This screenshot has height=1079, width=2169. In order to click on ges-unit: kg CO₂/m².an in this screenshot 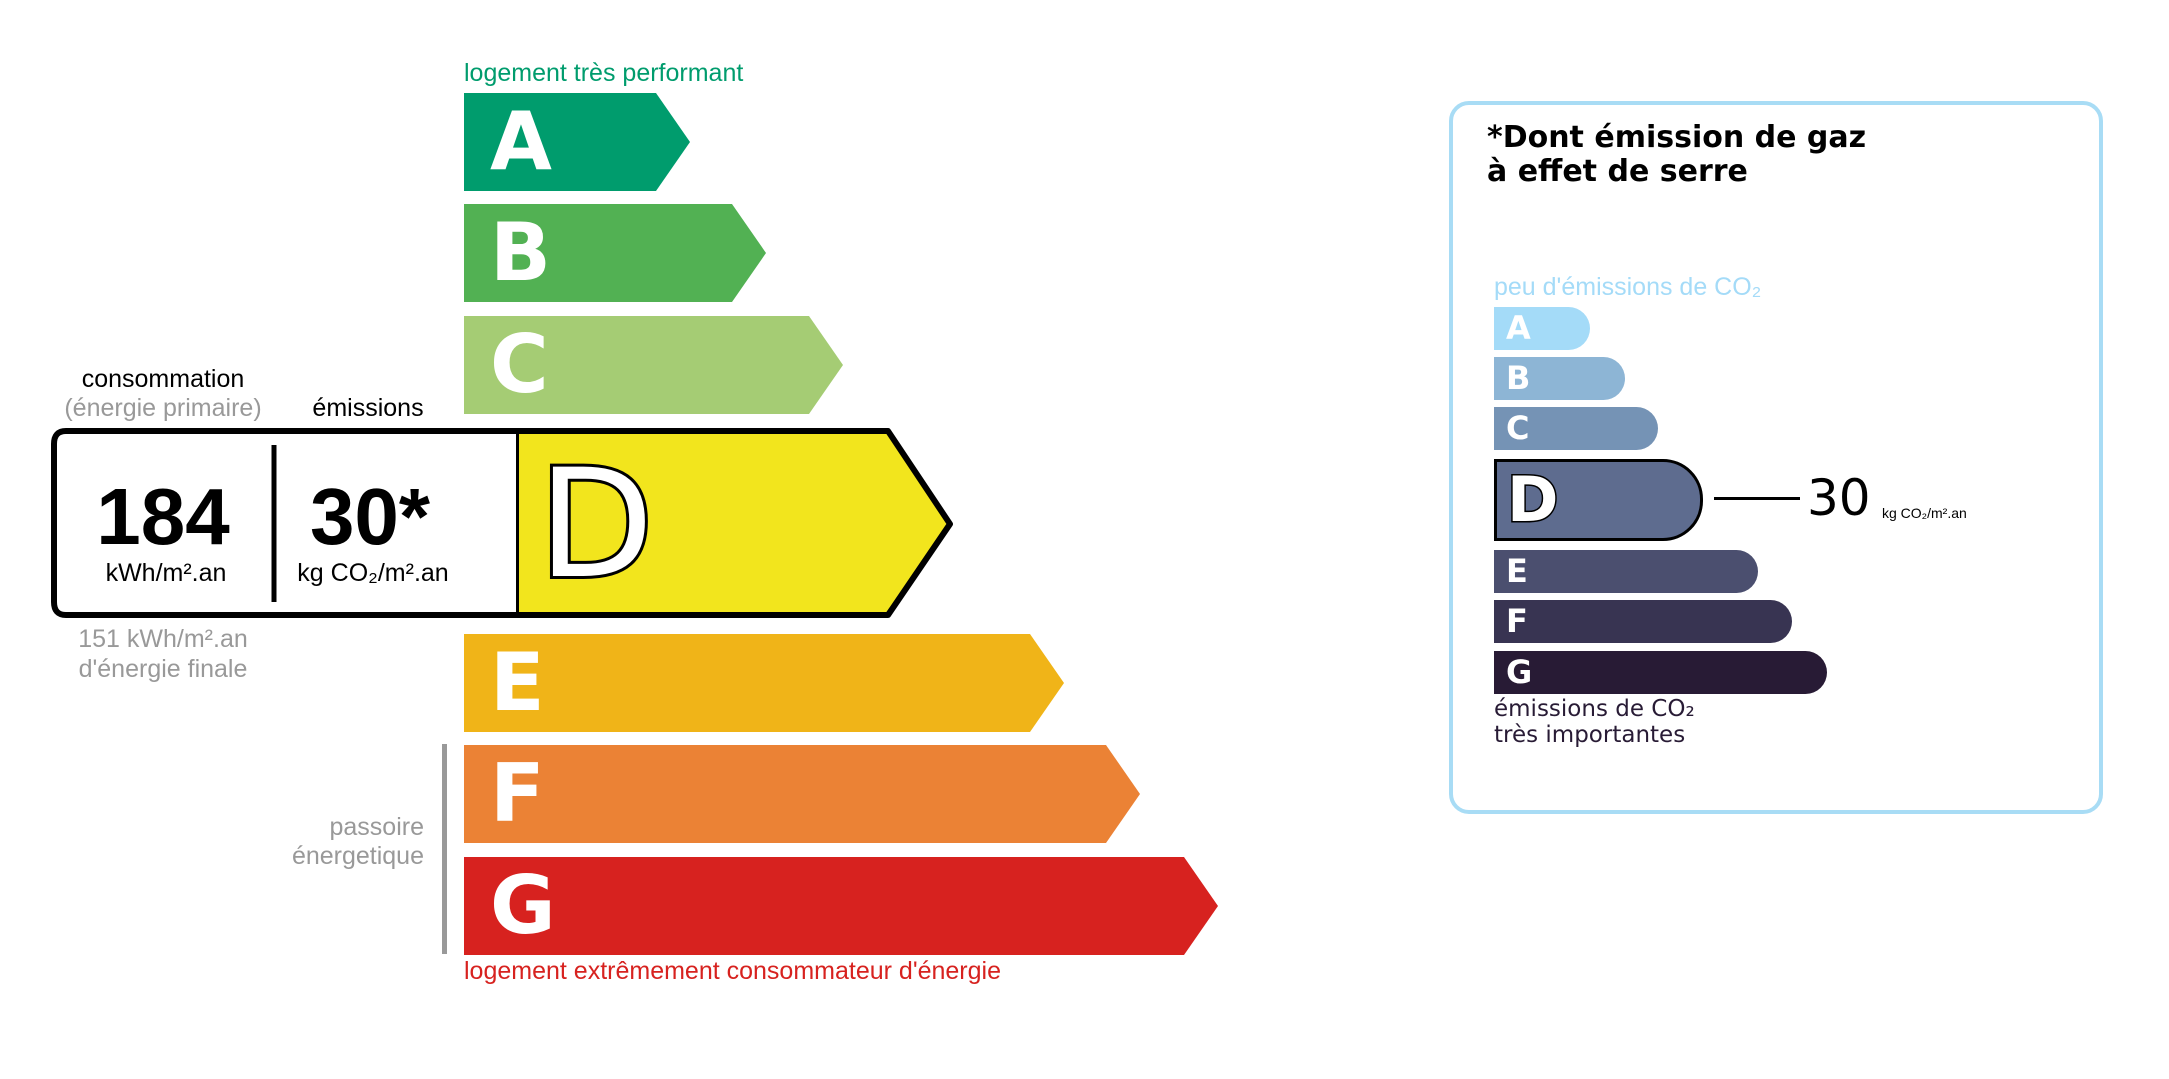, I will do `click(1924, 513)`.